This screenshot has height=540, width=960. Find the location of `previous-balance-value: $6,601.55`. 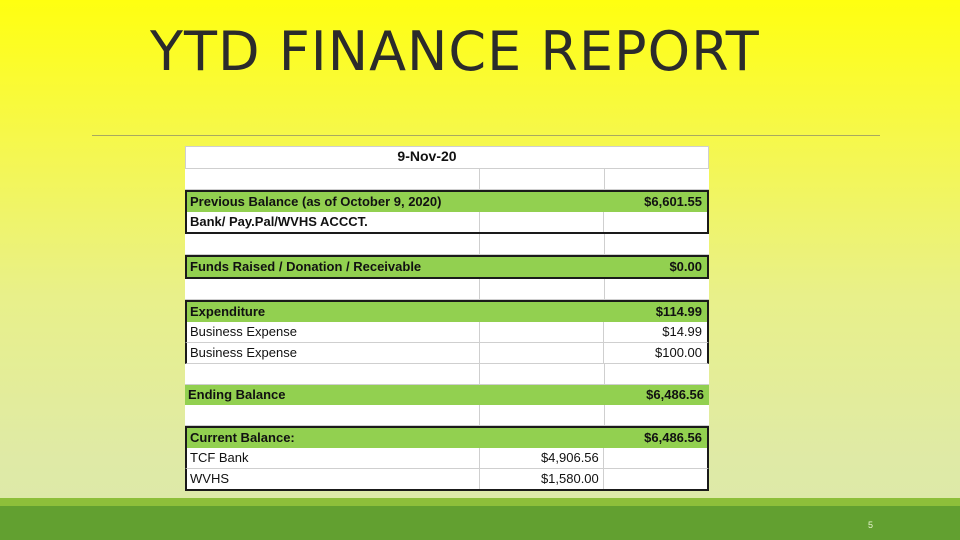

previous-balance-value: $6,601.55 is located at coordinates (673, 201).